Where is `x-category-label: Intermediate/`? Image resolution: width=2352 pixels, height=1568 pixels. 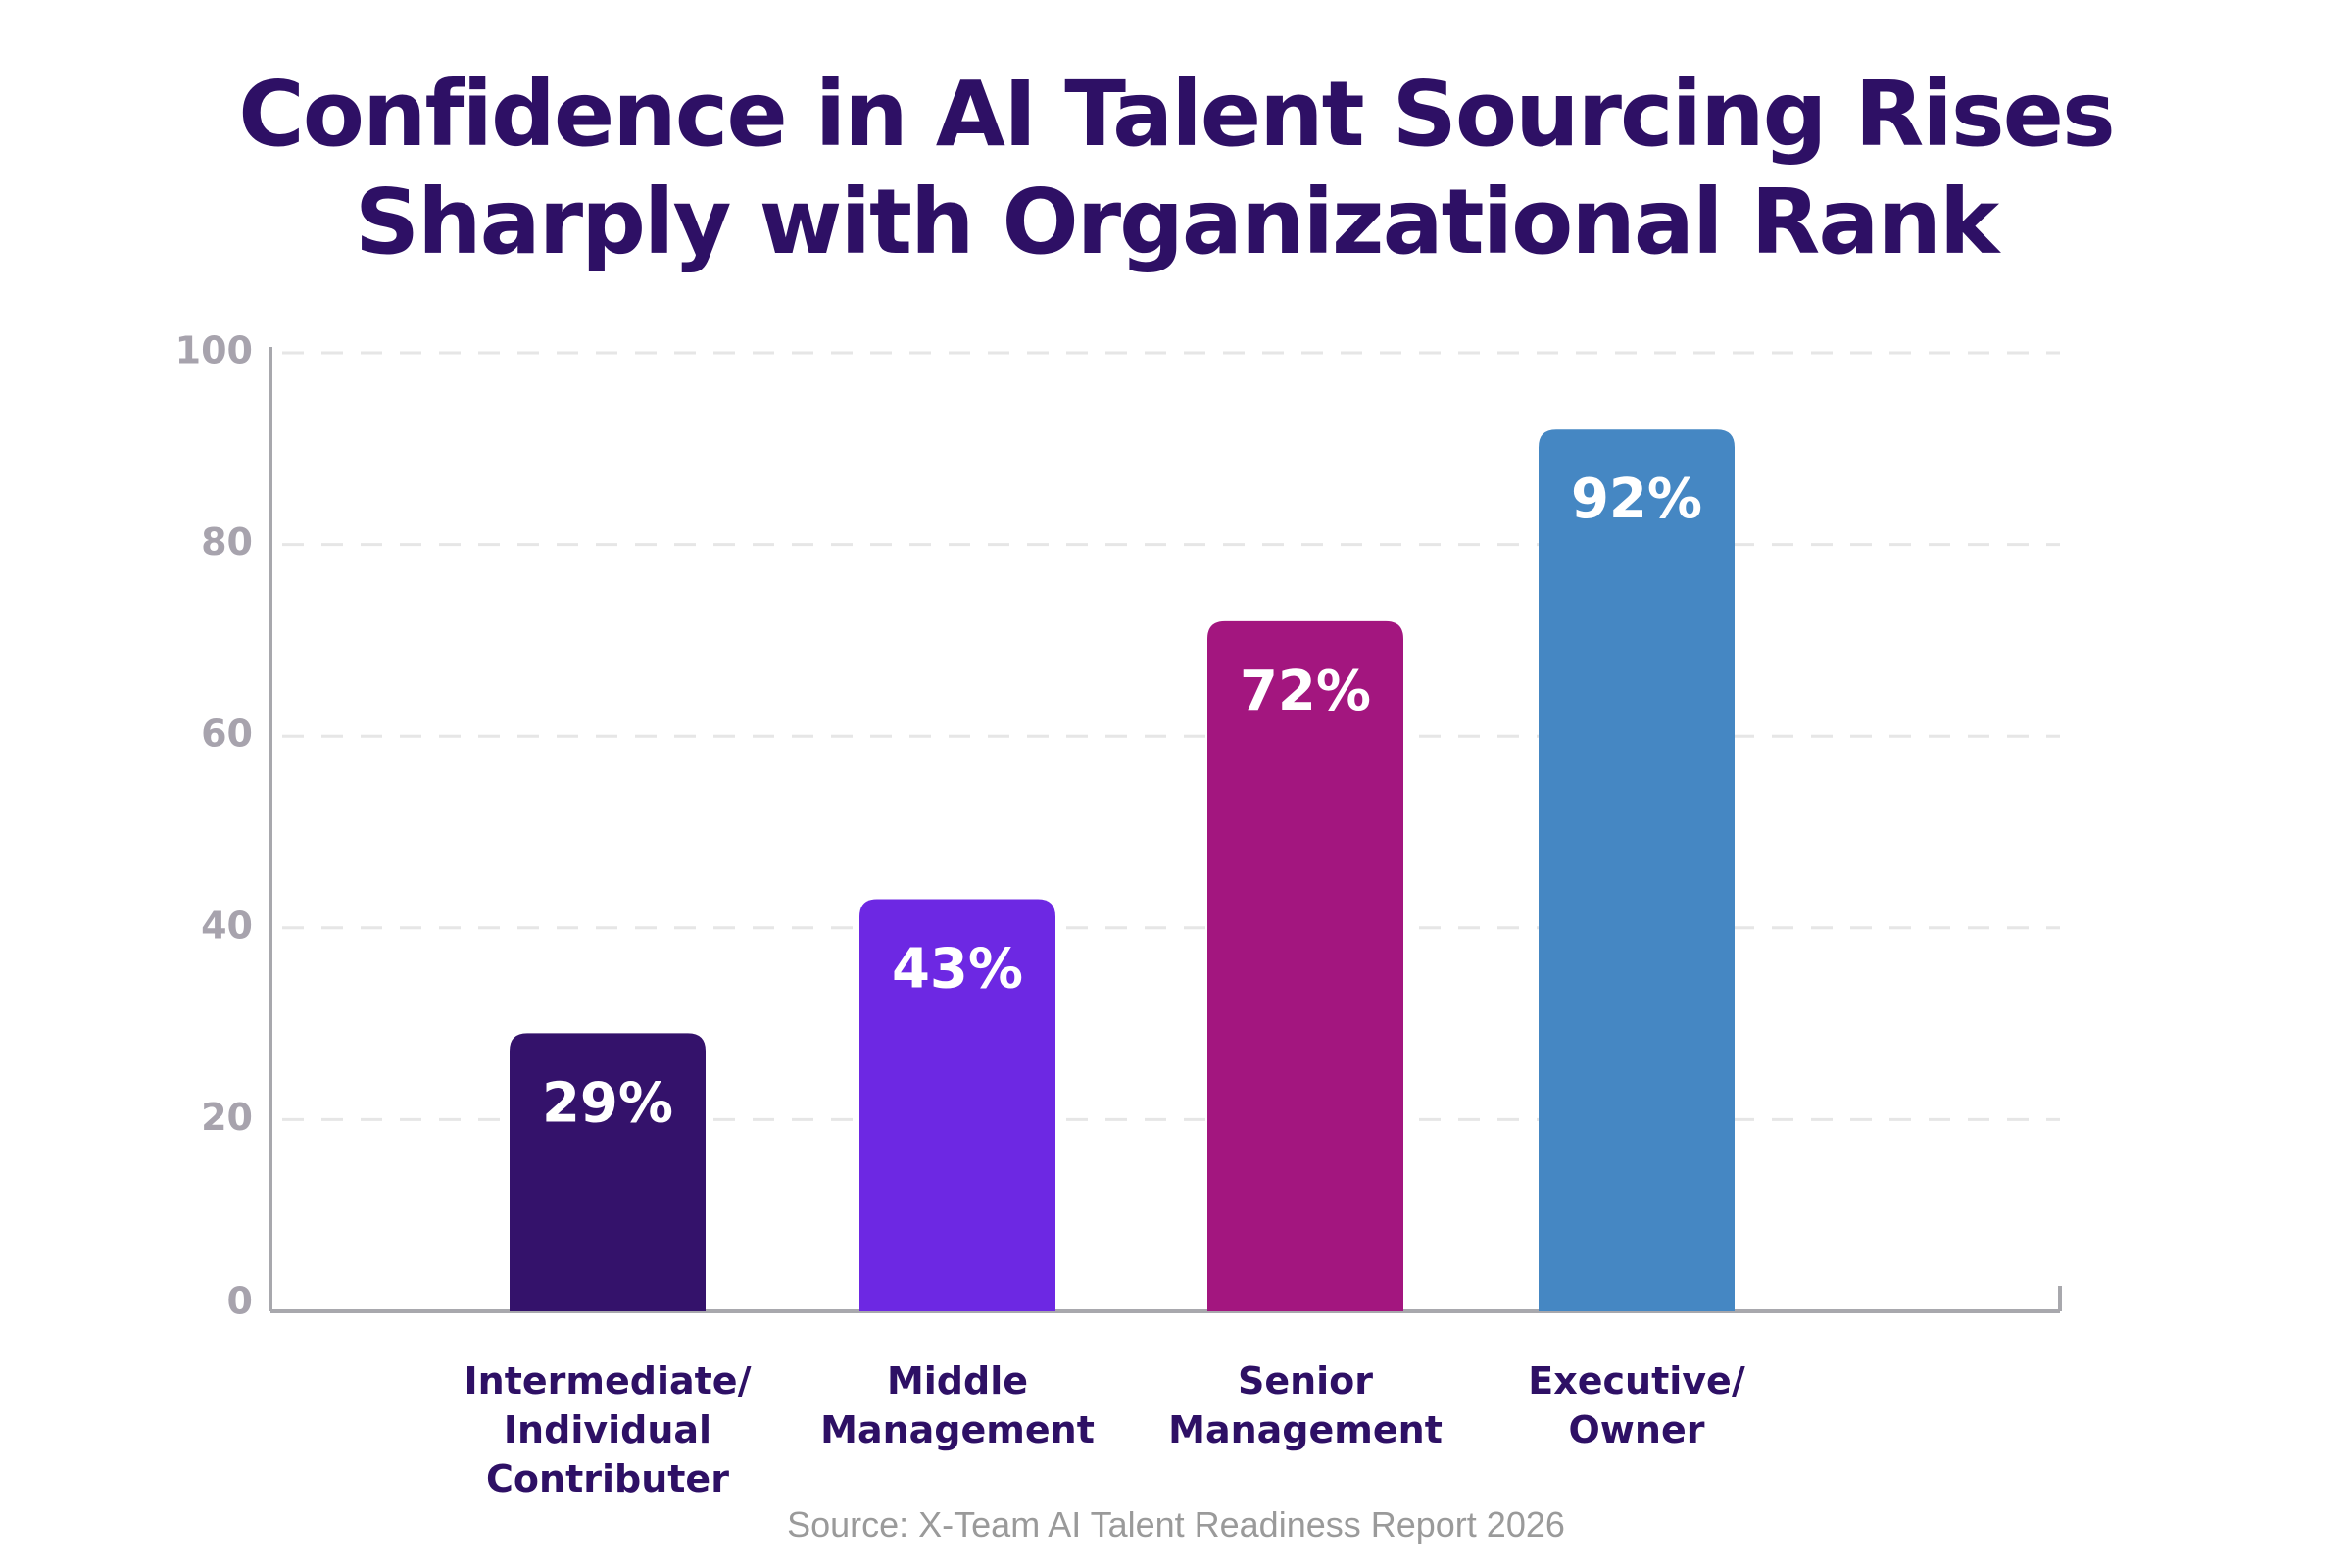 x-category-label: Intermediate/ is located at coordinates (608, 1380).